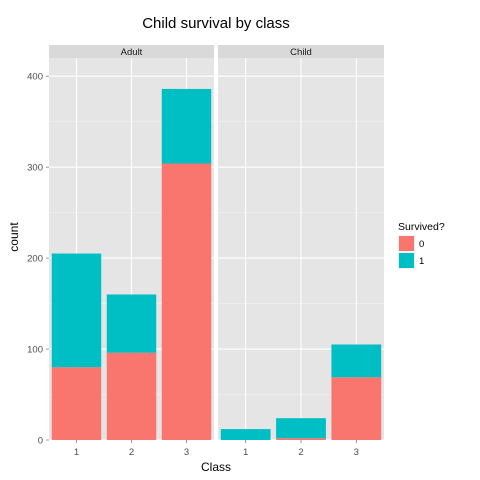 The width and height of the screenshot is (480, 480). I want to click on y-axis: 0 100 200 300 400, so click(38, 259).